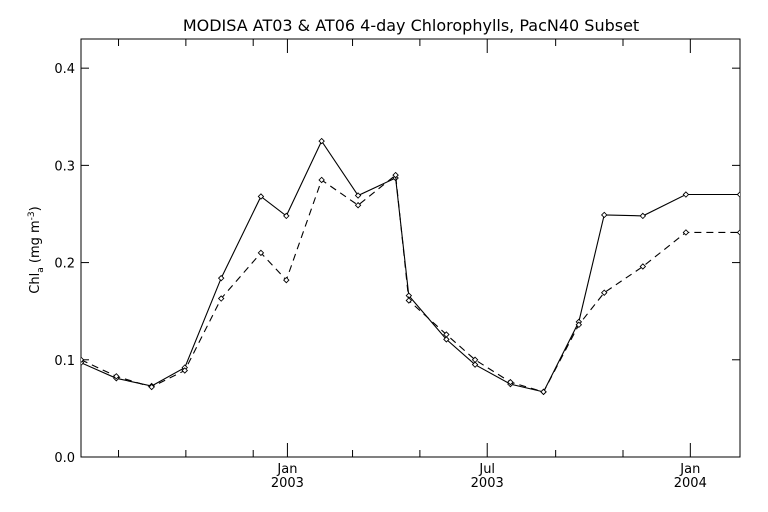 The width and height of the screenshot is (768, 512). Describe the element at coordinates (41, 270) in the screenshot. I see `y-label-subscript: a` at that location.